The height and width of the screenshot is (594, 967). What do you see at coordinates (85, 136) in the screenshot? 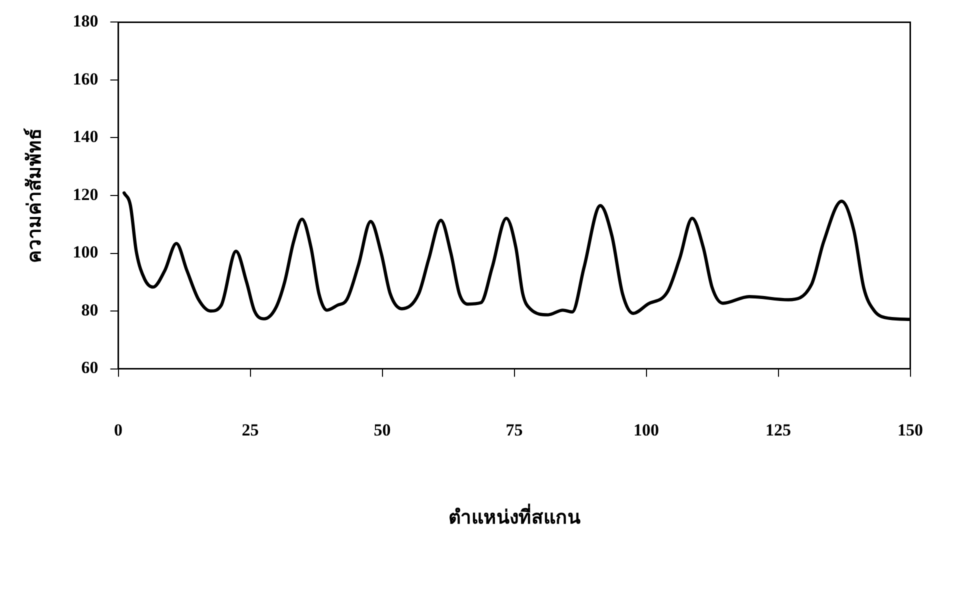
I see `y-tick-label: 140` at bounding box center [85, 136].